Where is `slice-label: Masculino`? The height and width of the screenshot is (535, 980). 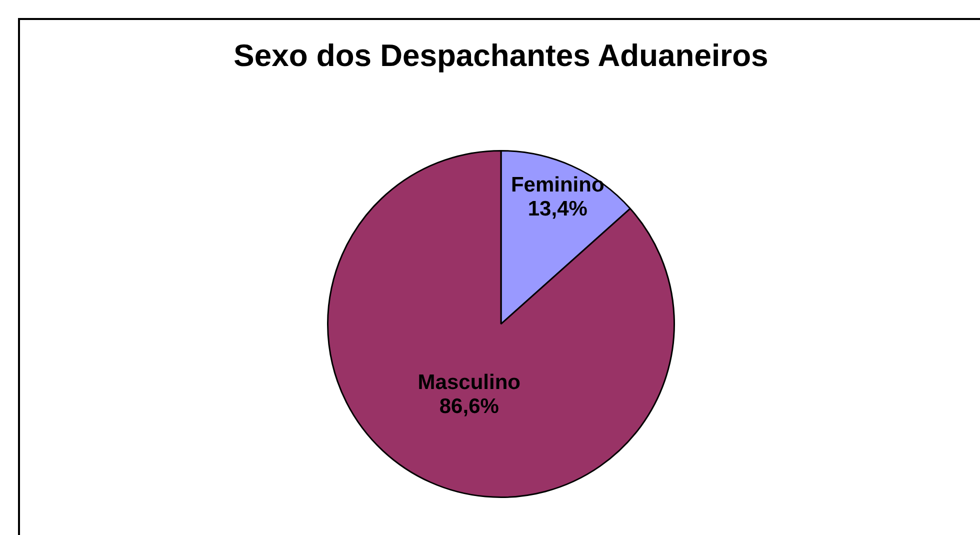 slice-label: Masculino is located at coordinates (469, 382).